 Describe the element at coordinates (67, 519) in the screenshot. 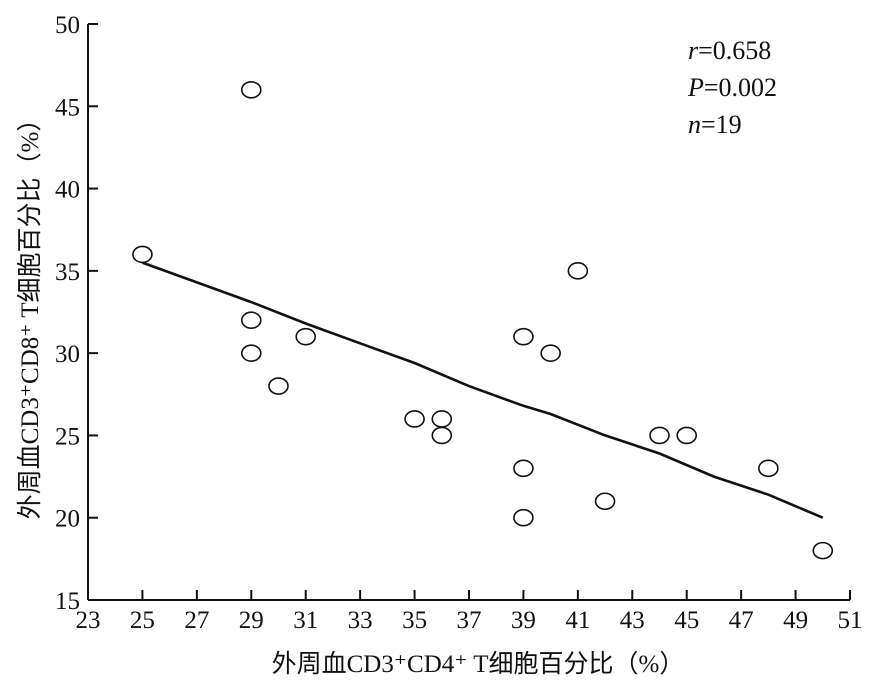

I see `y-tick-label: 20` at that location.